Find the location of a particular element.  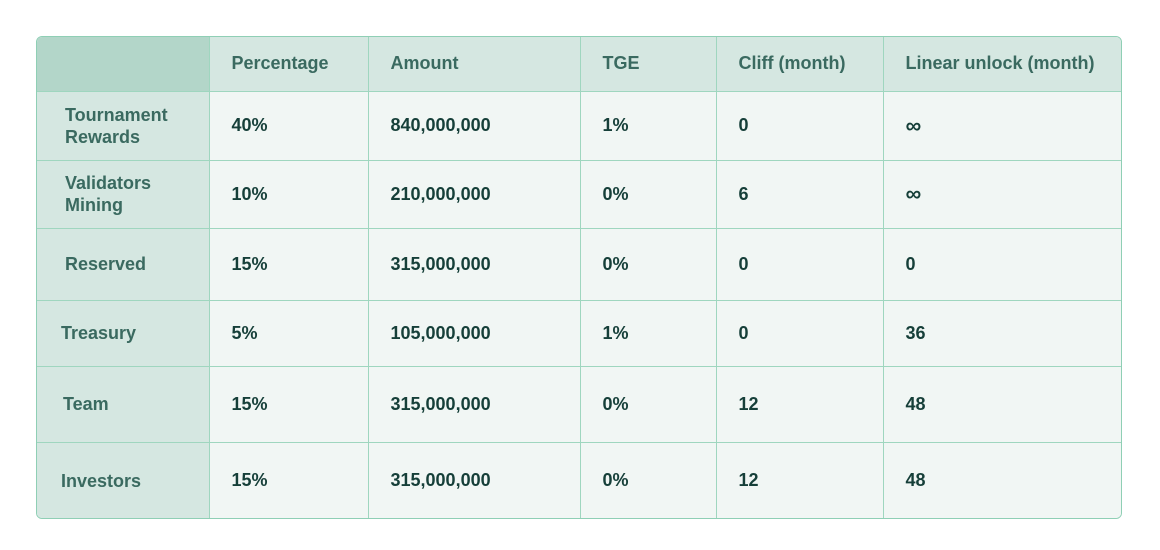

row-label-line: Rewards is located at coordinates (103, 136).